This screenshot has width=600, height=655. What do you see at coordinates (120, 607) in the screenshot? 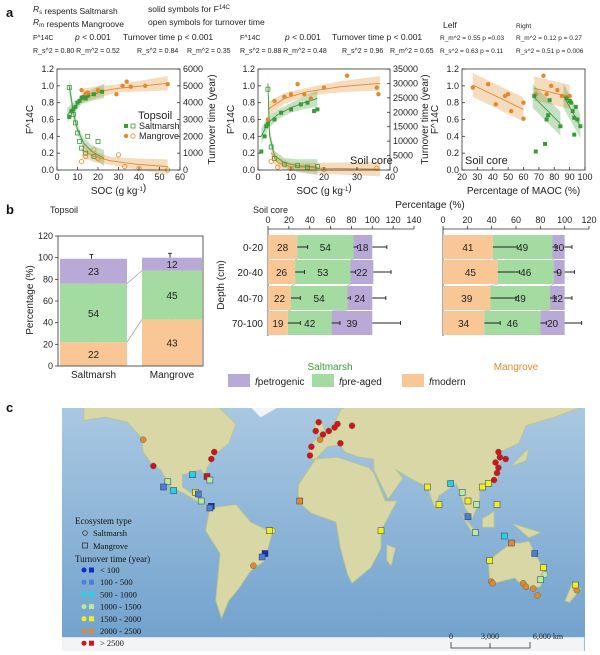
I see `legend-class-label: 1000 - 1500` at bounding box center [120, 607].